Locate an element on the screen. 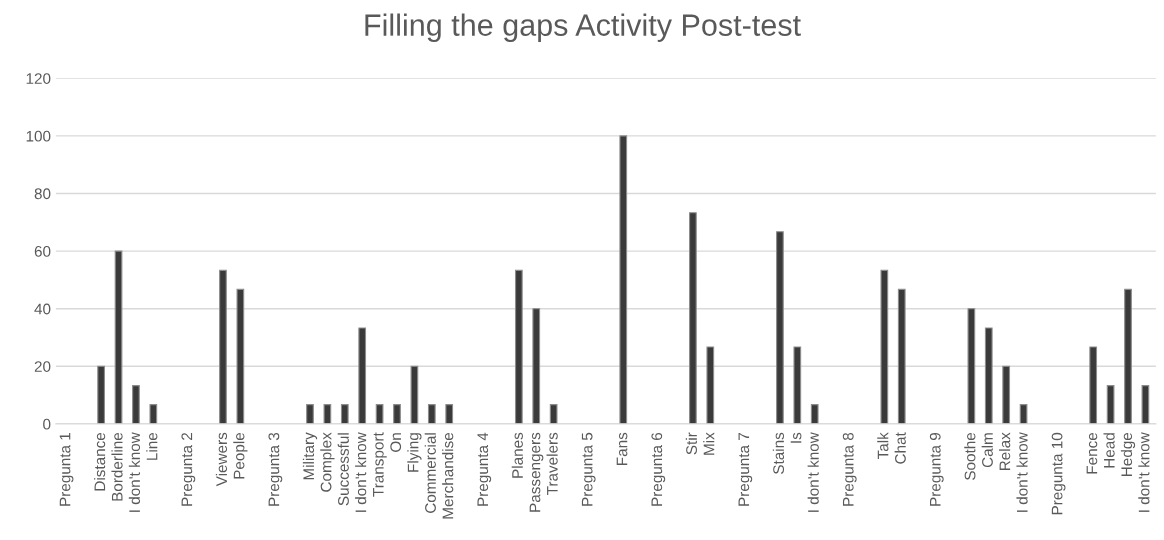 This screenshot has width=1164, height=540. x-tick-label: Travelers is located at coordinates (552, 463).